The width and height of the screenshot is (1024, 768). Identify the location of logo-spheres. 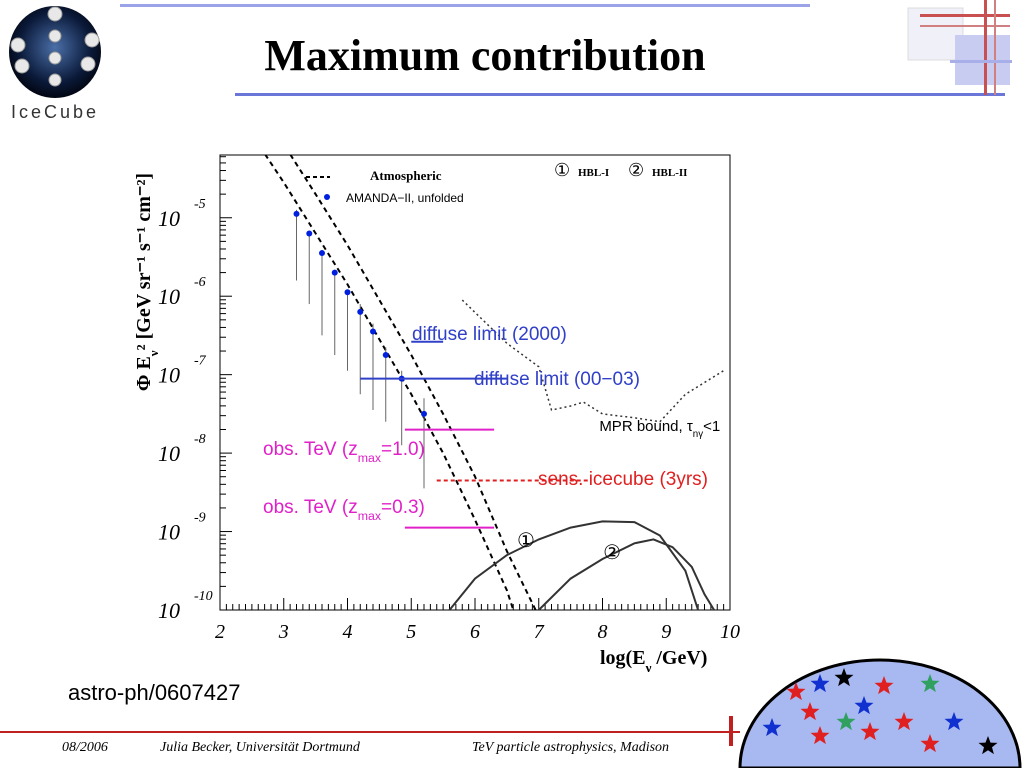
(55, 46).